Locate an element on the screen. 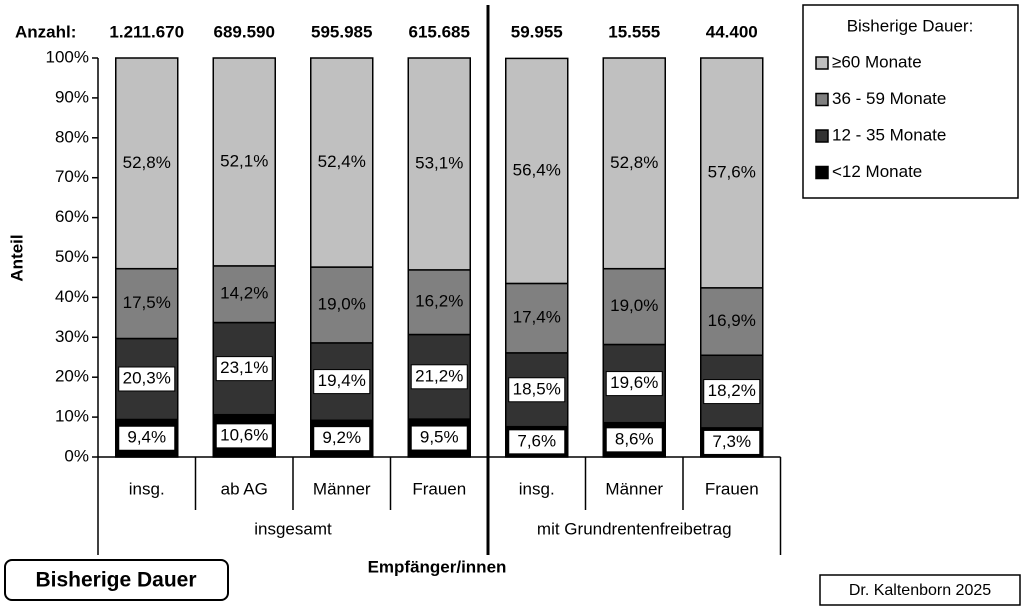 This screenshot has width=1024, height=609. y-tick-label: 30% is located at coordinates (72, 336).